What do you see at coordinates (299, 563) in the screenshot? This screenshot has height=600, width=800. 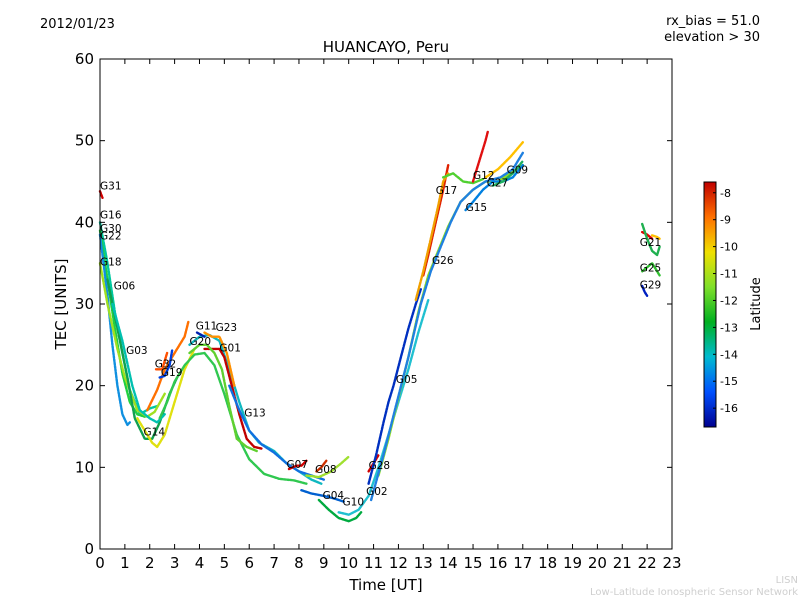 I see `x-tick-label: 8` at bounding box center [299, 563].